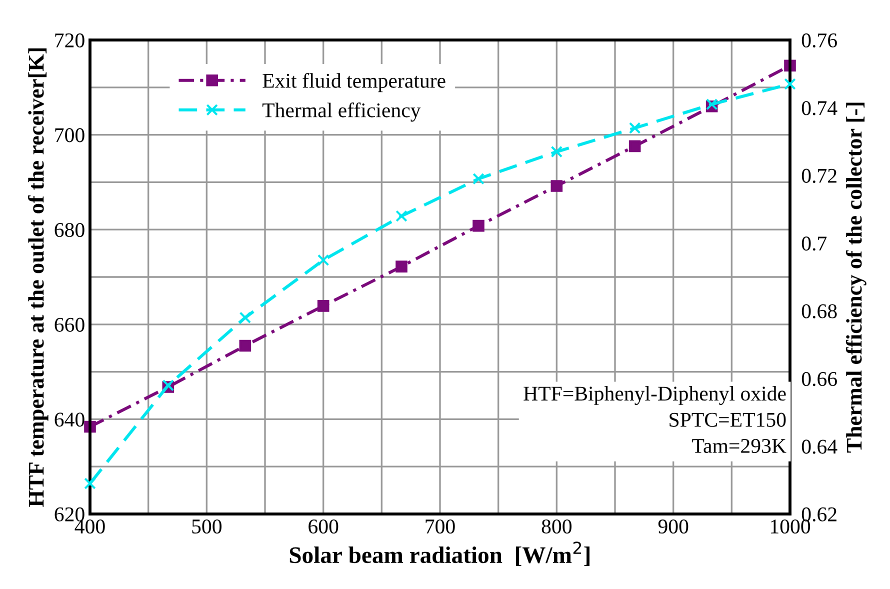 The height and width of the screenshot is (589, 890). I want to click on x-tick-label: 800, so click(557, 526).